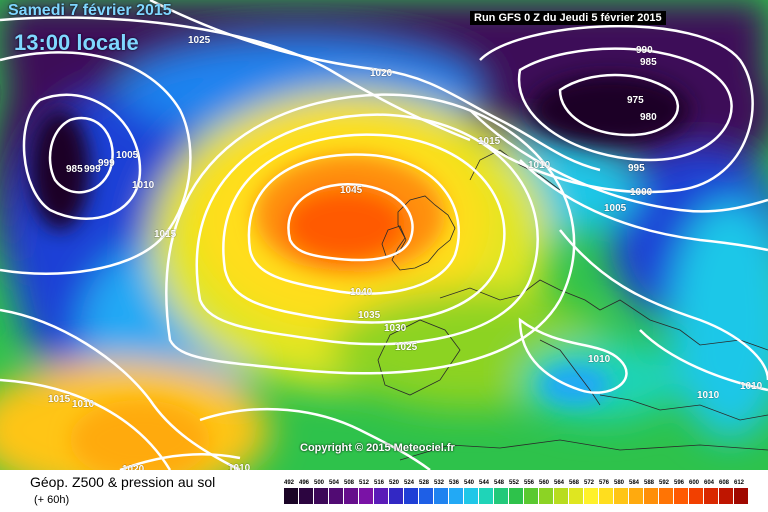  I want to click on isobar-label: 1040, so click(361, 292).